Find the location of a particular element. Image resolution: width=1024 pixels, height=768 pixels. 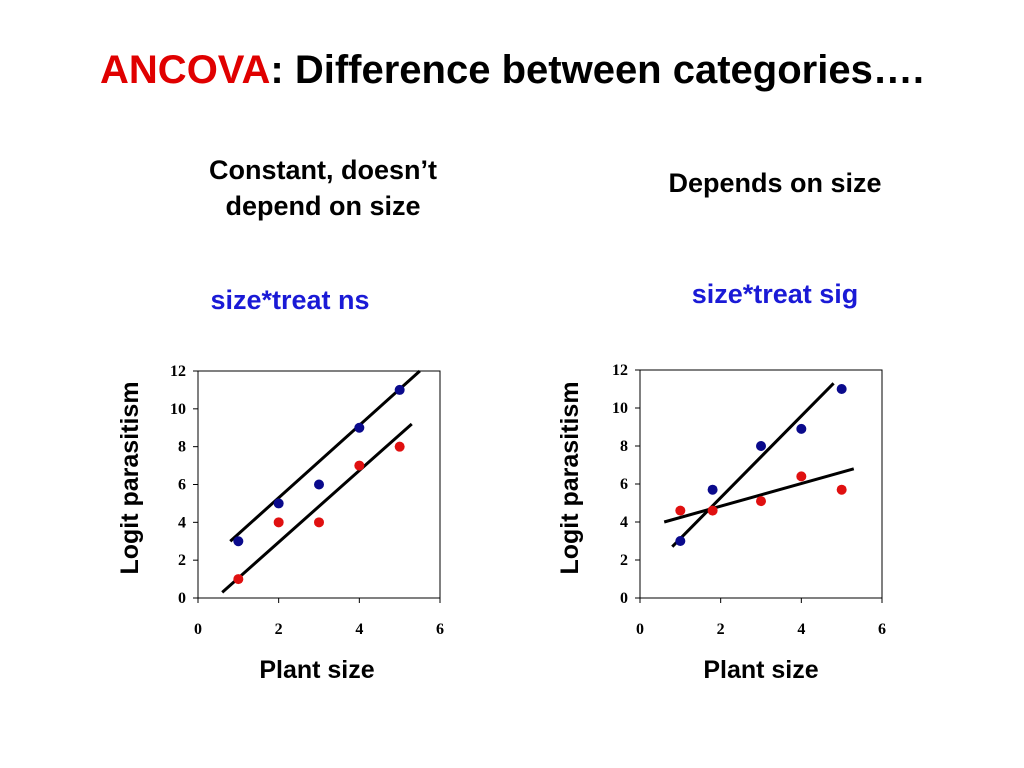

plot-frame is located at coordinates (761, 484).